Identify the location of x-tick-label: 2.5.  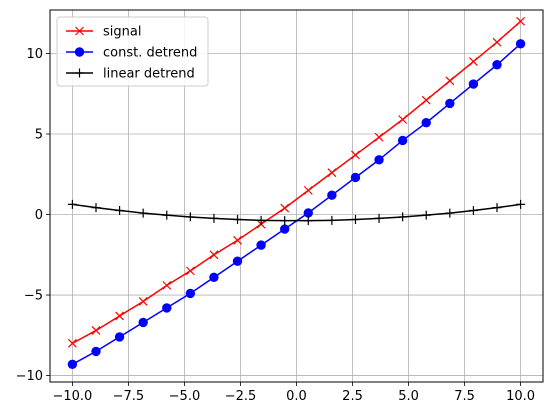
(352, 396).